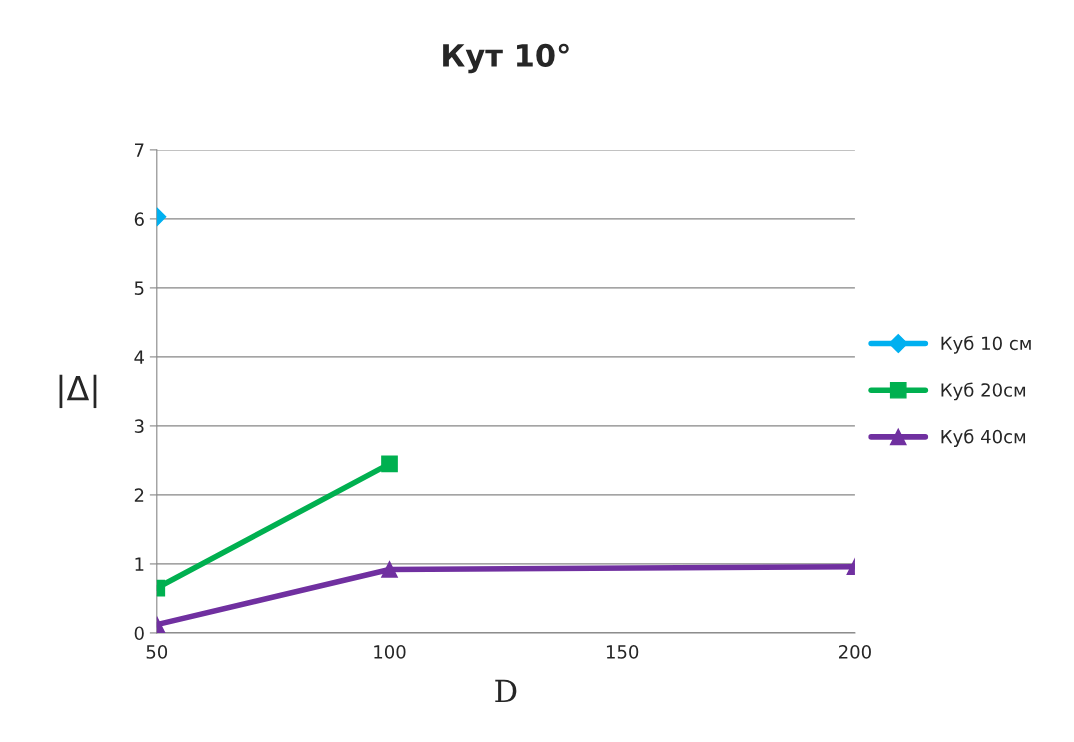  I want to click on y-tick-label: 6, so click(139, 219).